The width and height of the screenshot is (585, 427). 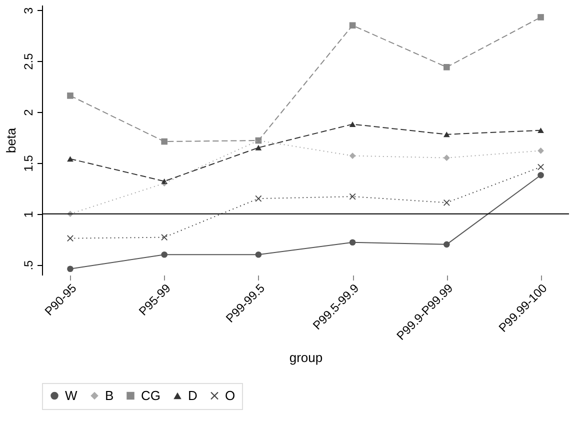 I want to click on x-axis-title: group, so click(x=306, y=358).